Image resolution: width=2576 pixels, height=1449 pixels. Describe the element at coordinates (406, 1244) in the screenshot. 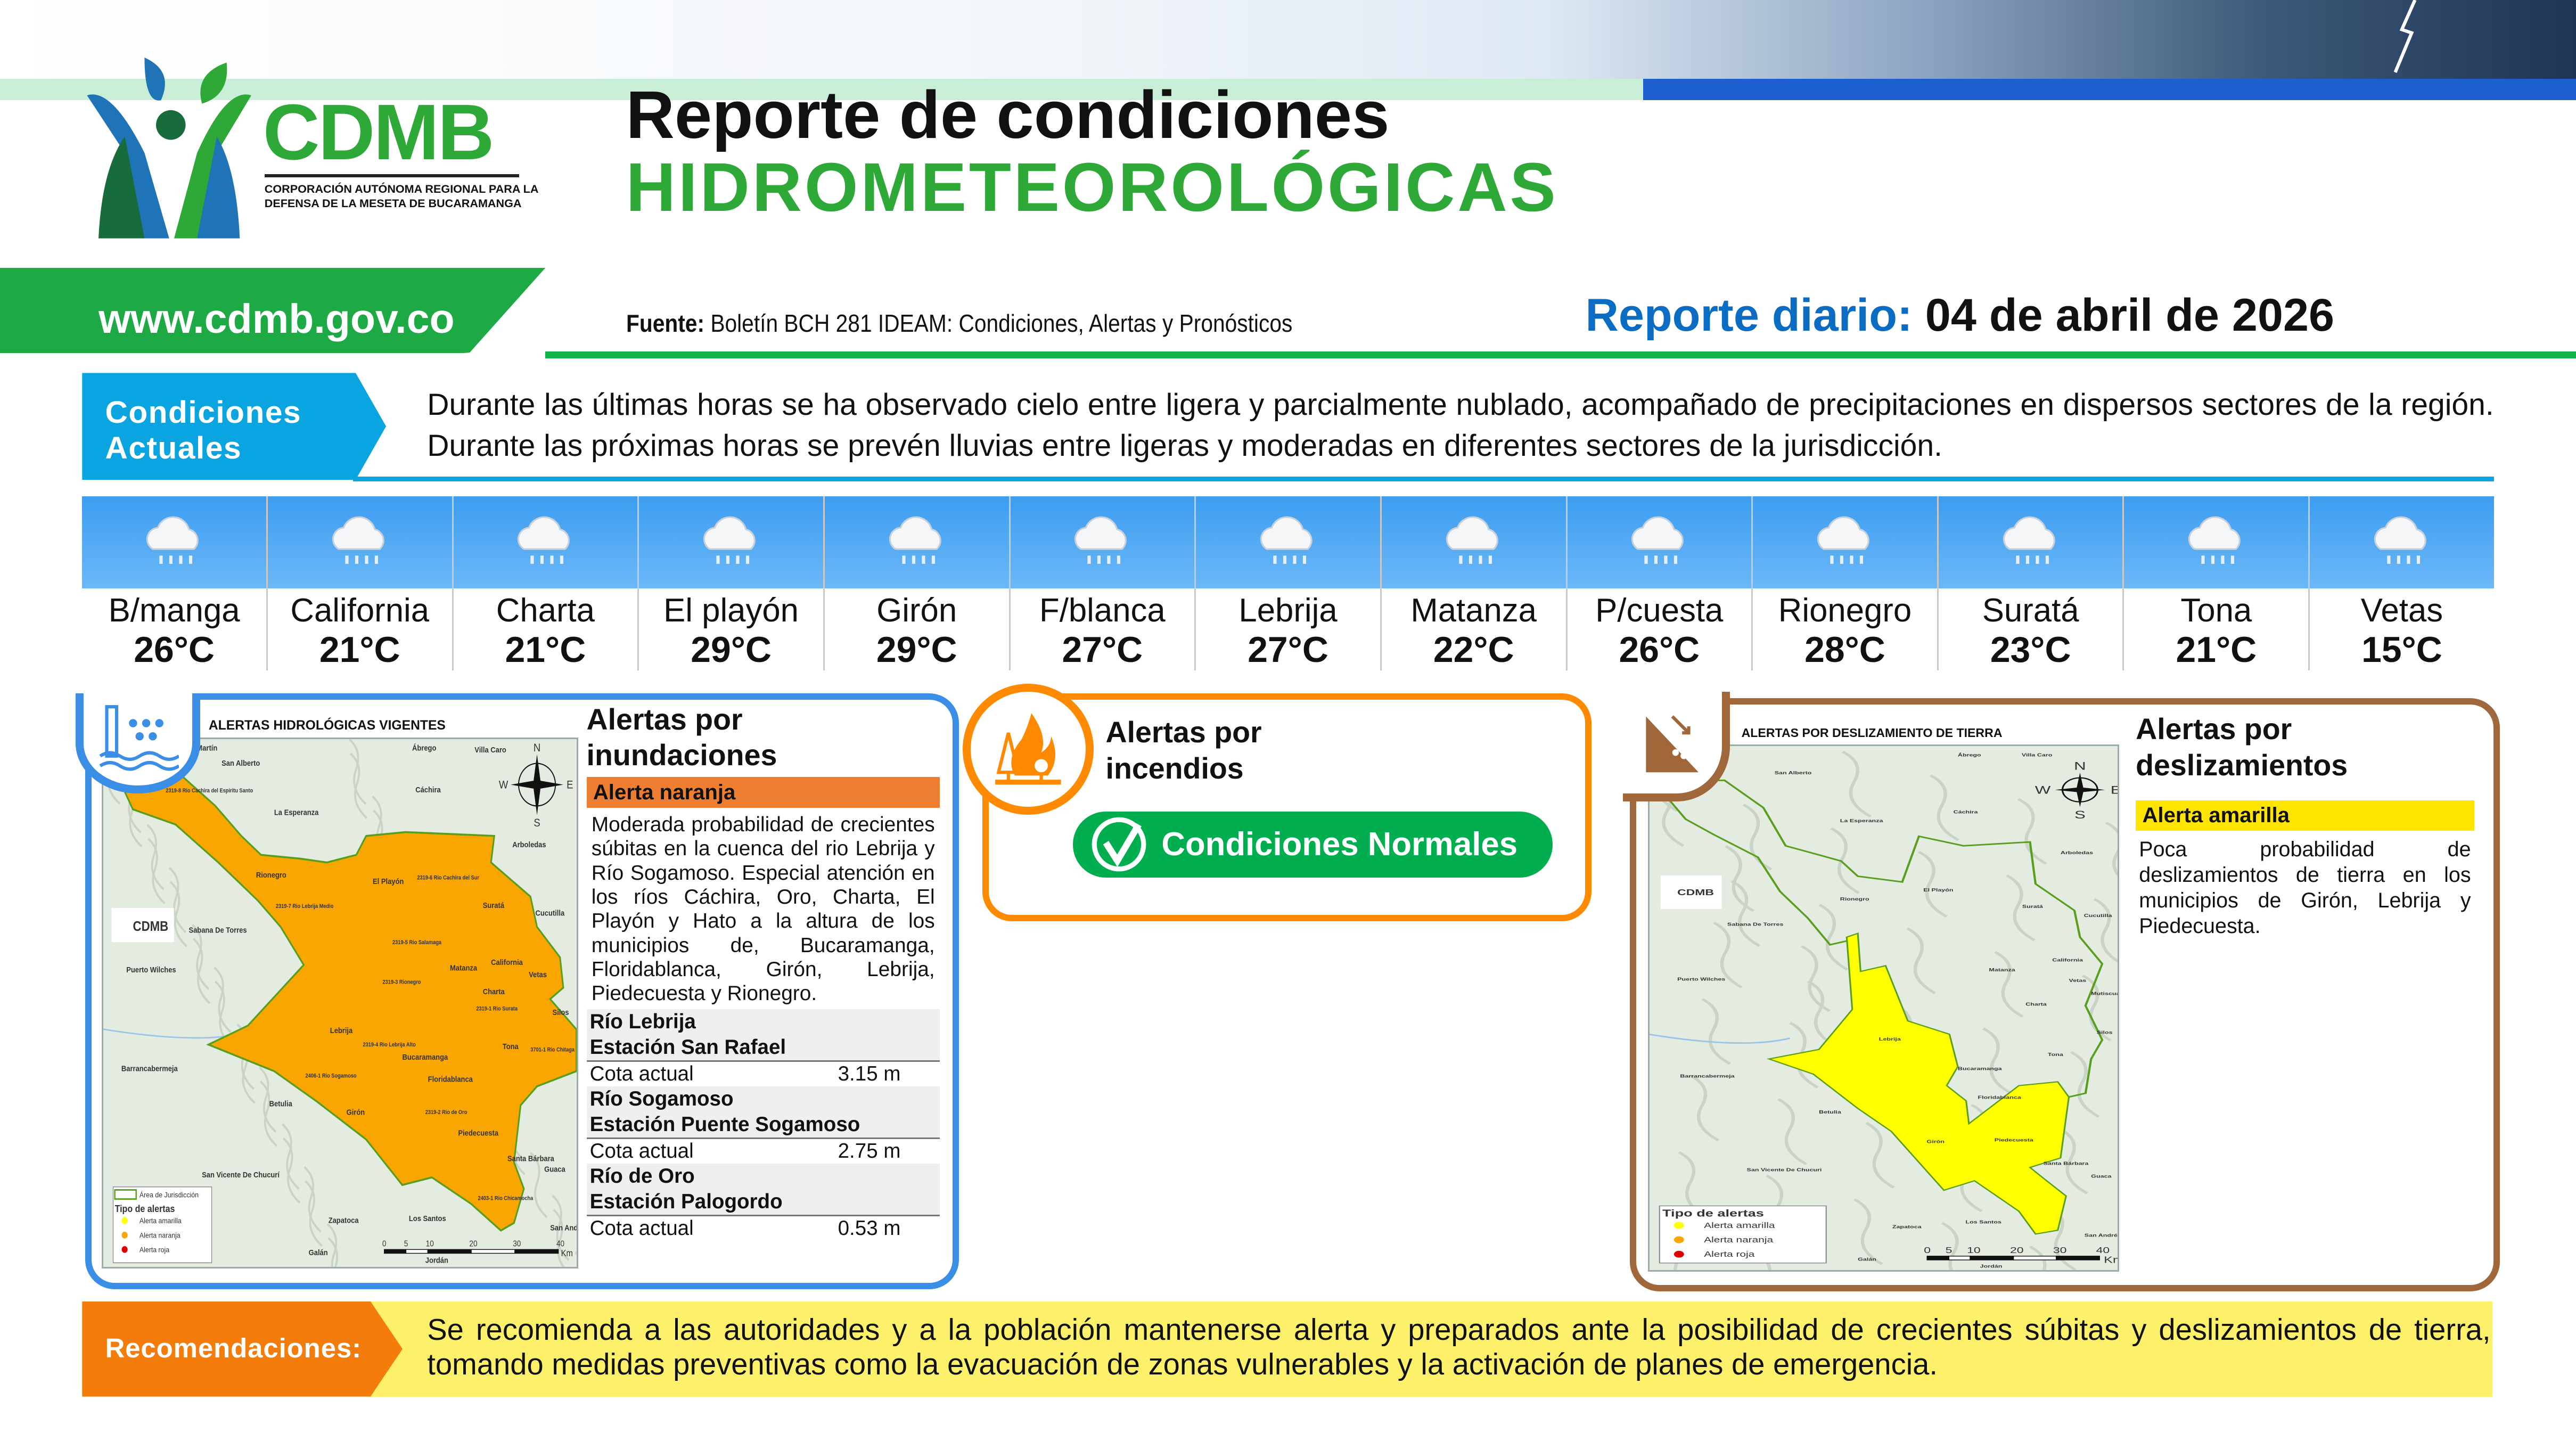

I see `scale-tick: 5` at that location.